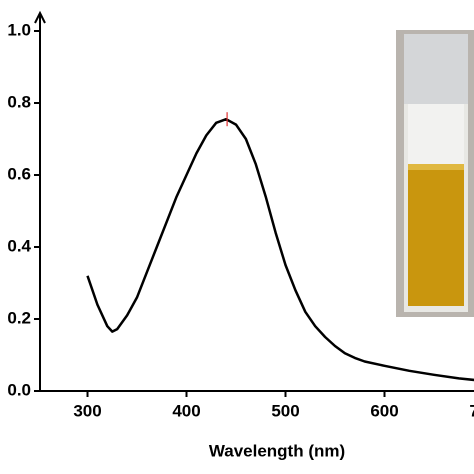 The image size is (474, 474). Describe the element at coordinates (285, 410) in the screenshot. I see `x-tick-label: 500` at that location.